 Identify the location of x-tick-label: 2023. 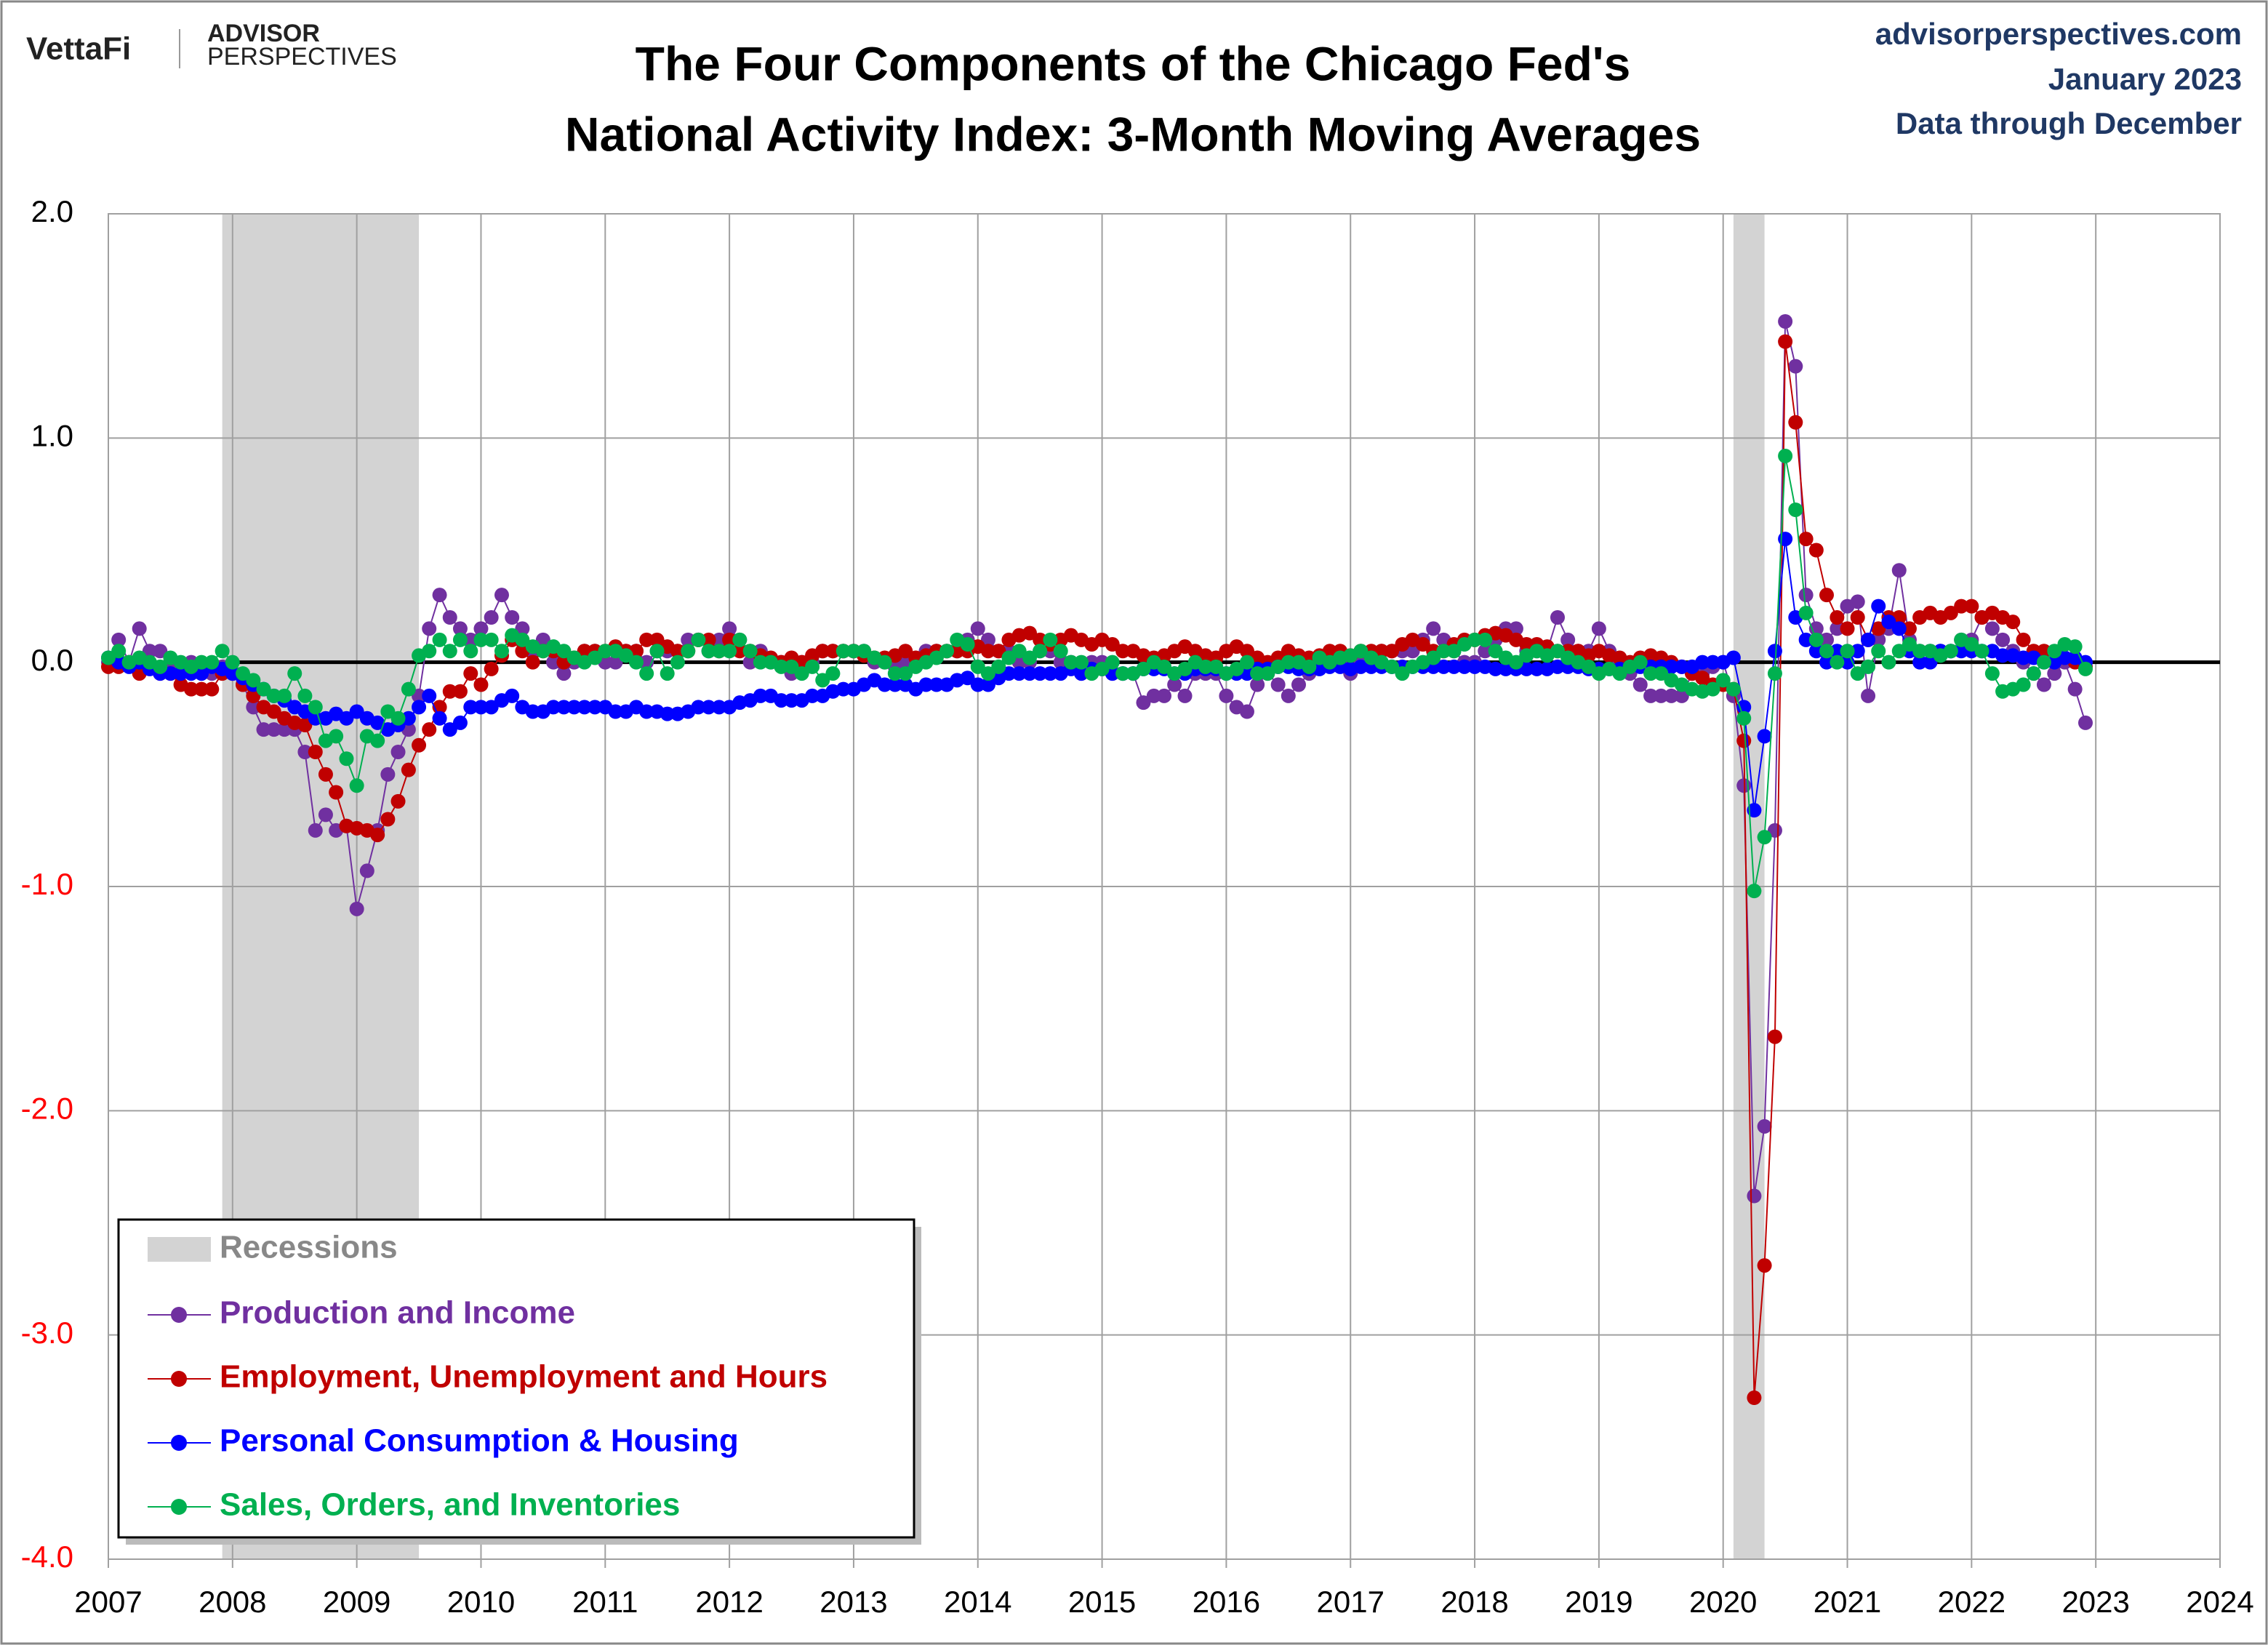
(2095, 1602).